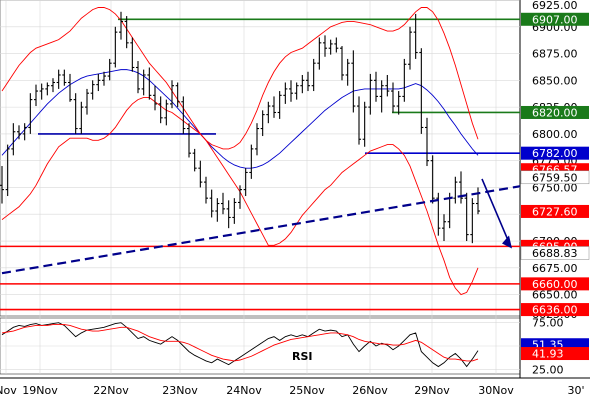 Image resolution: width=590 pixels, height=400 pixels. What do you see at coordinates (555, 80) in the screenshot?
I see `y-tick-label: 6850.00` at bounding box center [555, 80].